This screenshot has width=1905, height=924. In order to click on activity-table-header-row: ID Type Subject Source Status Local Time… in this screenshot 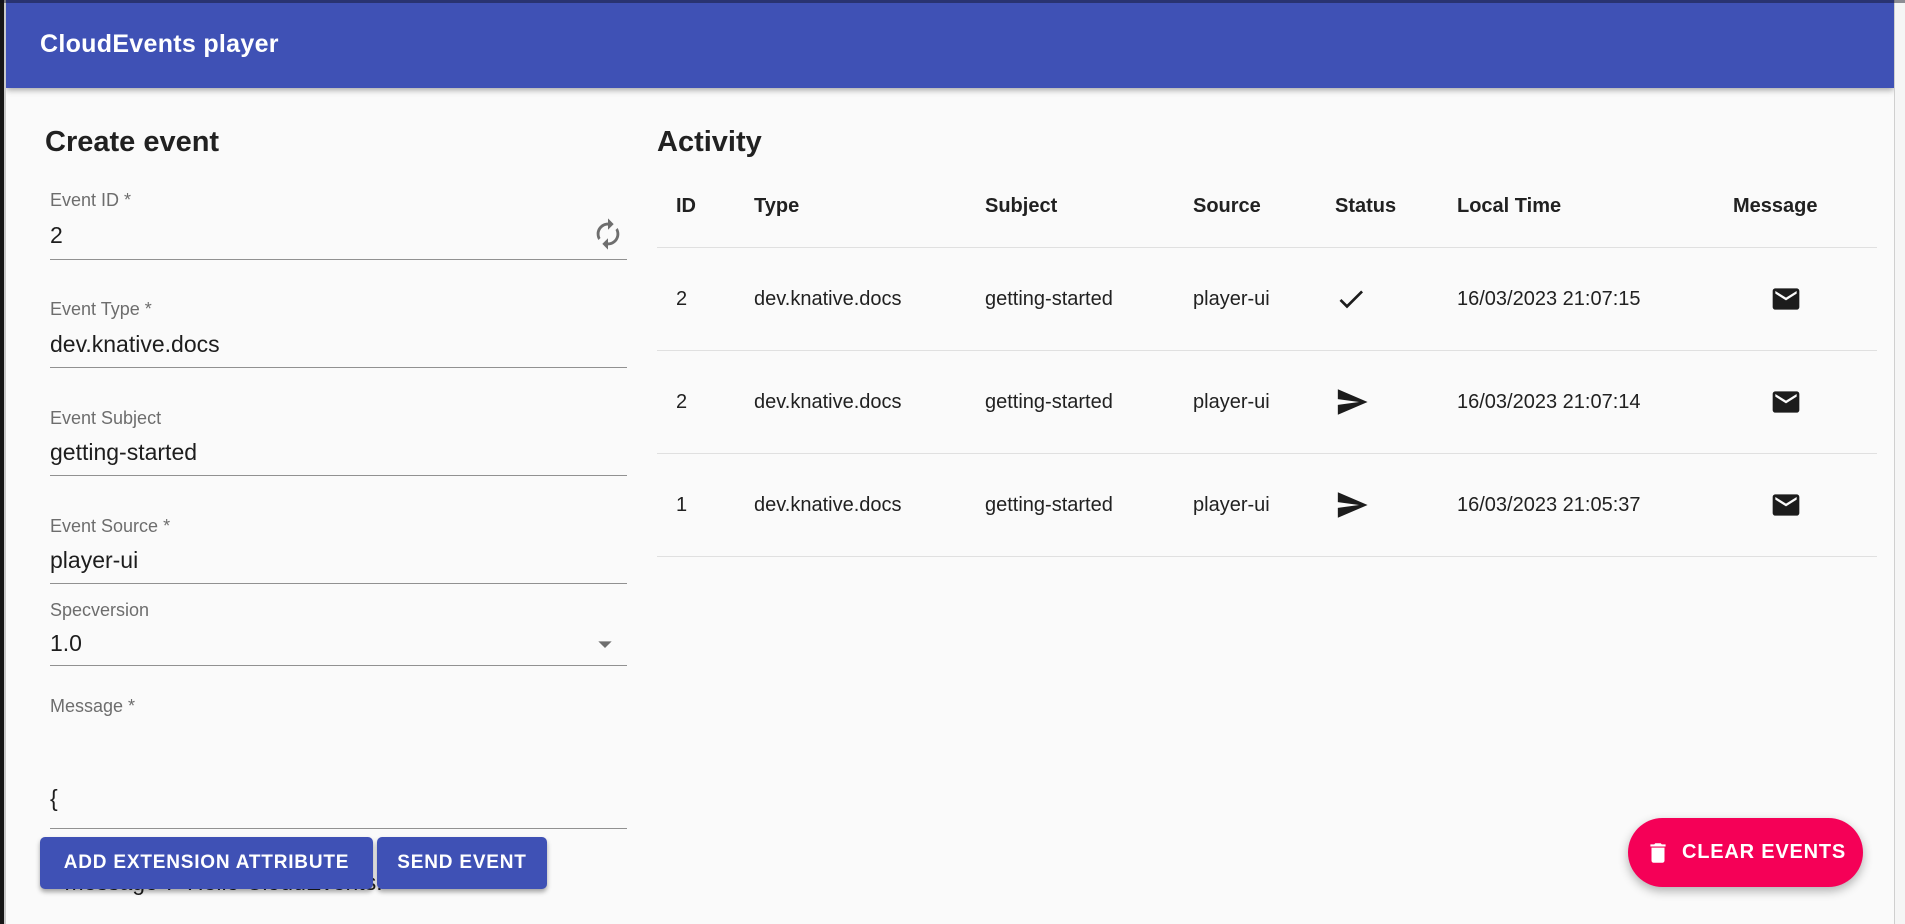, I will do `click(1267, 207)`.